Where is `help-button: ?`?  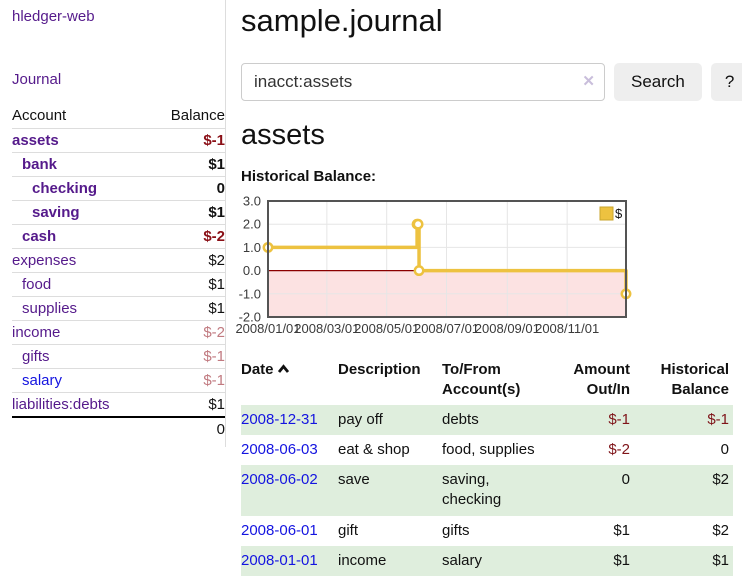 help-button: ? is located at coordinates (726, 82).